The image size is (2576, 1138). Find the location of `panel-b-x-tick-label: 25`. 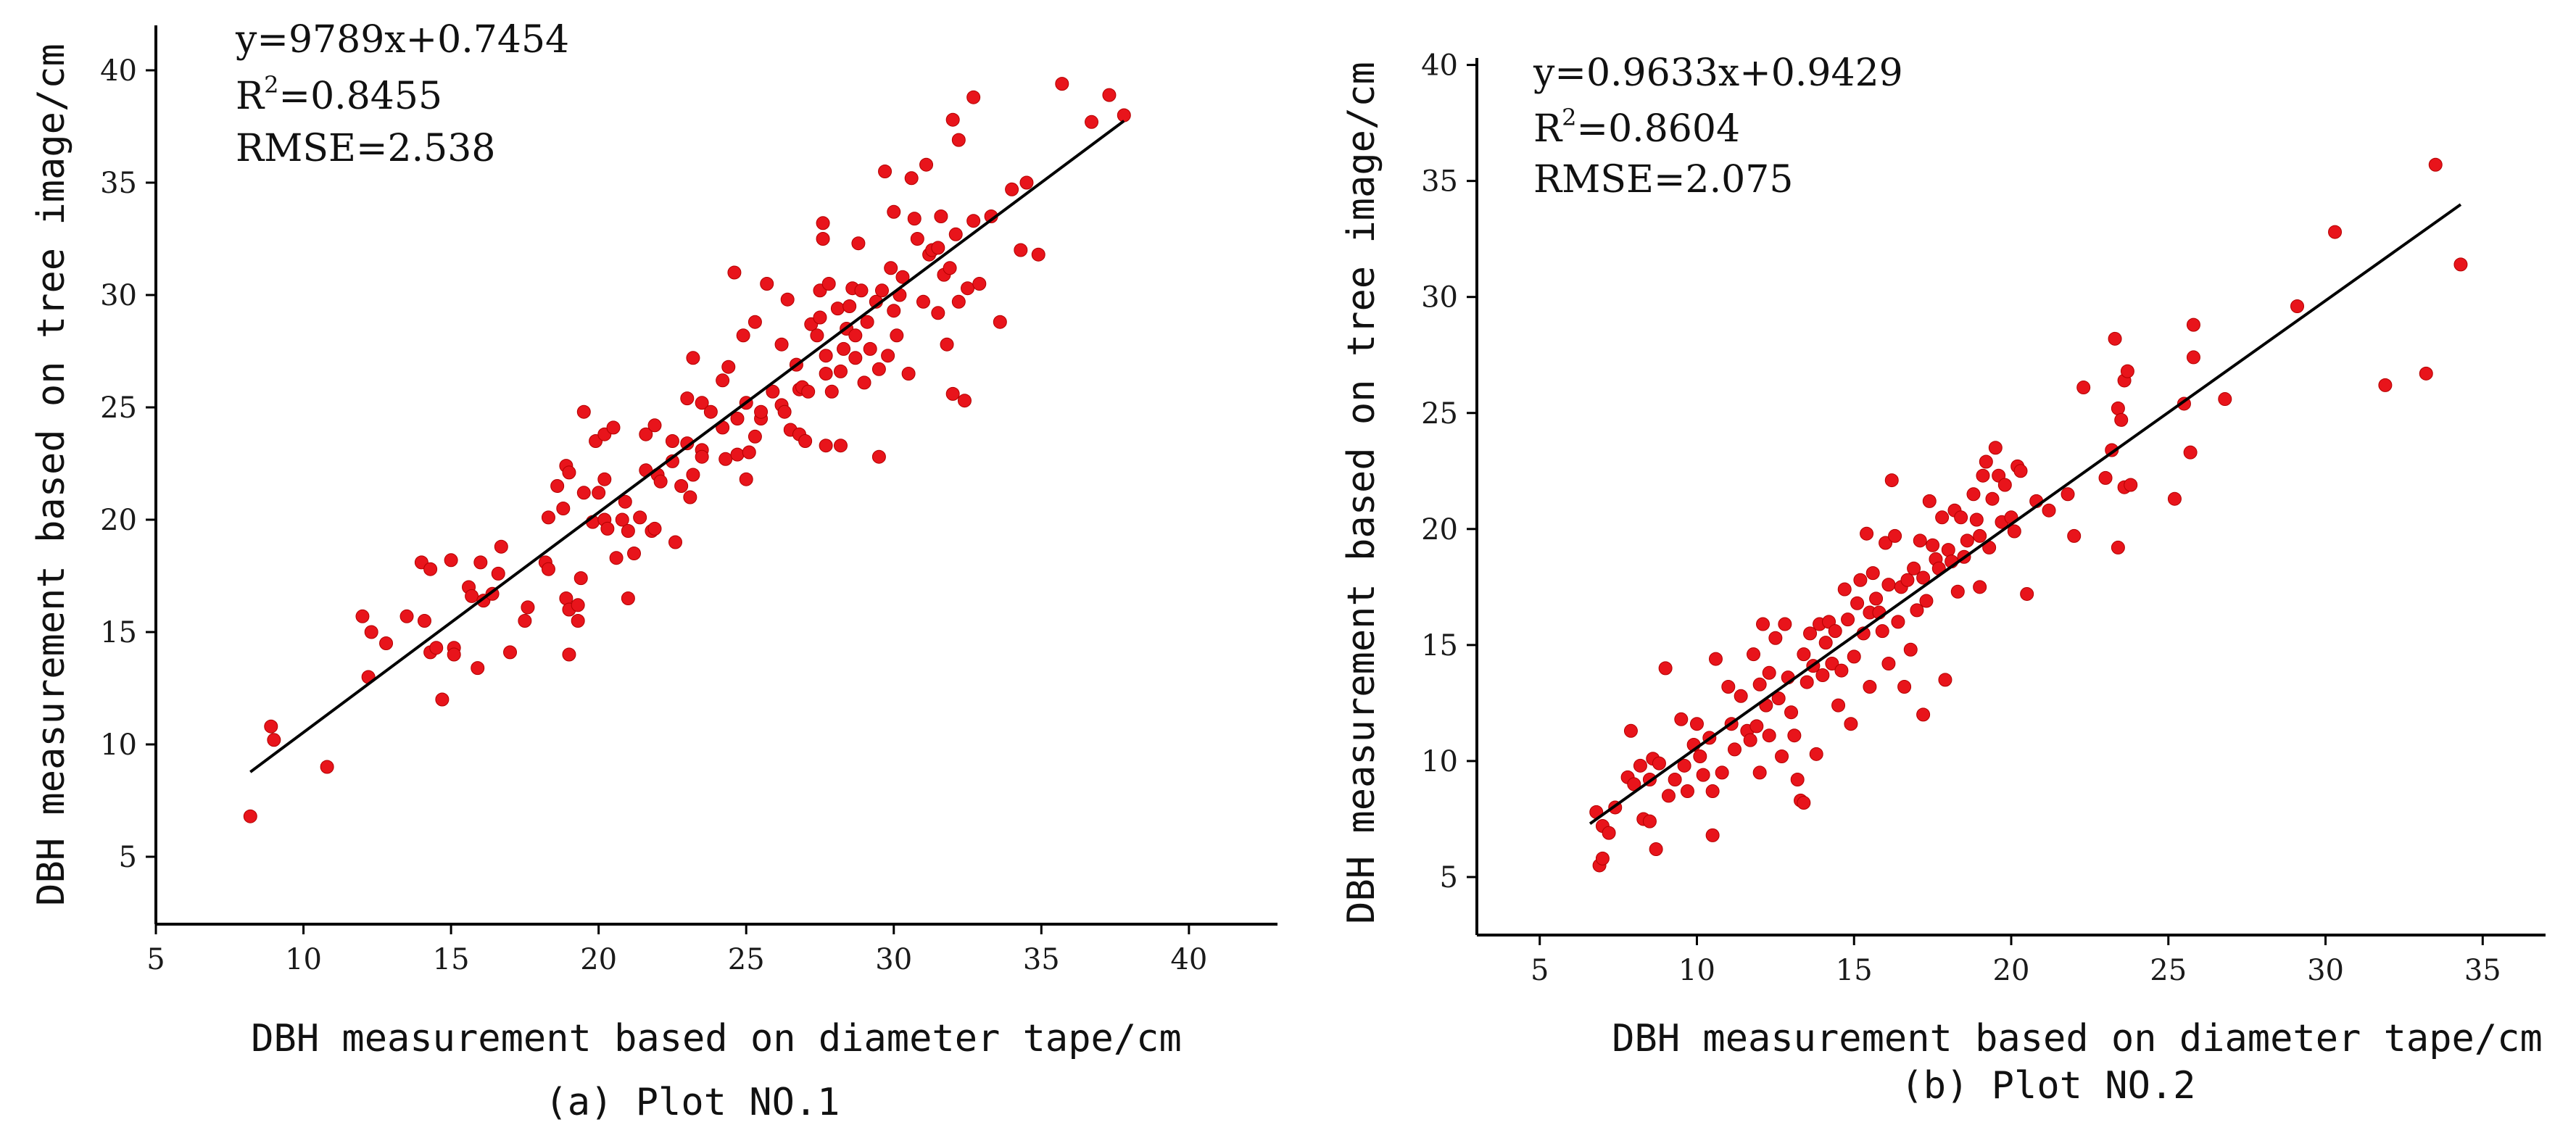

panel-b-x-tick-label: 25 is located at coordinates (2169, 970).